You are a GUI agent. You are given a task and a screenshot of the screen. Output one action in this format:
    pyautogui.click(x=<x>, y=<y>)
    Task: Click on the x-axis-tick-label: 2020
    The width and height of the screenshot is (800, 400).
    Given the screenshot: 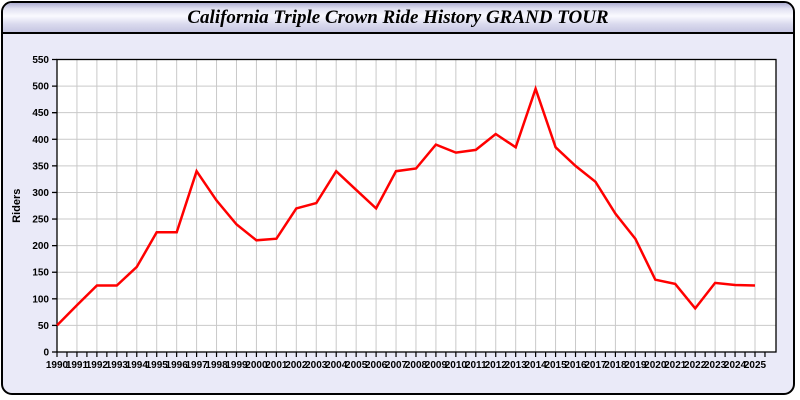 What is the action you would take?
    pyautogui.click(x=655, y=365)
    